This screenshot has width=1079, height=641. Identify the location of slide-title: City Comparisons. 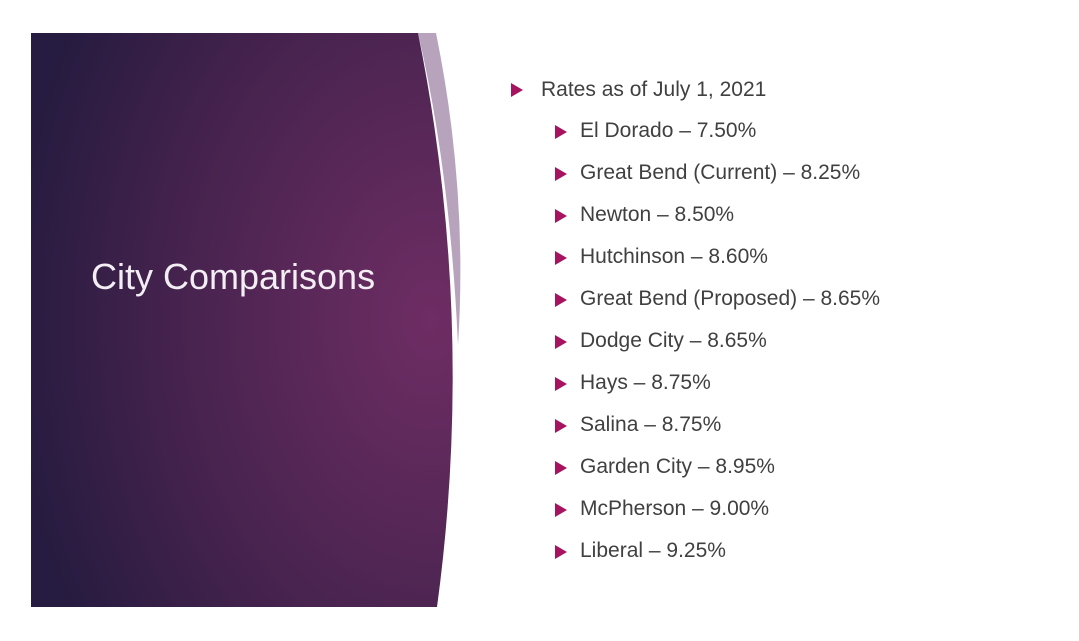
(233, 276).